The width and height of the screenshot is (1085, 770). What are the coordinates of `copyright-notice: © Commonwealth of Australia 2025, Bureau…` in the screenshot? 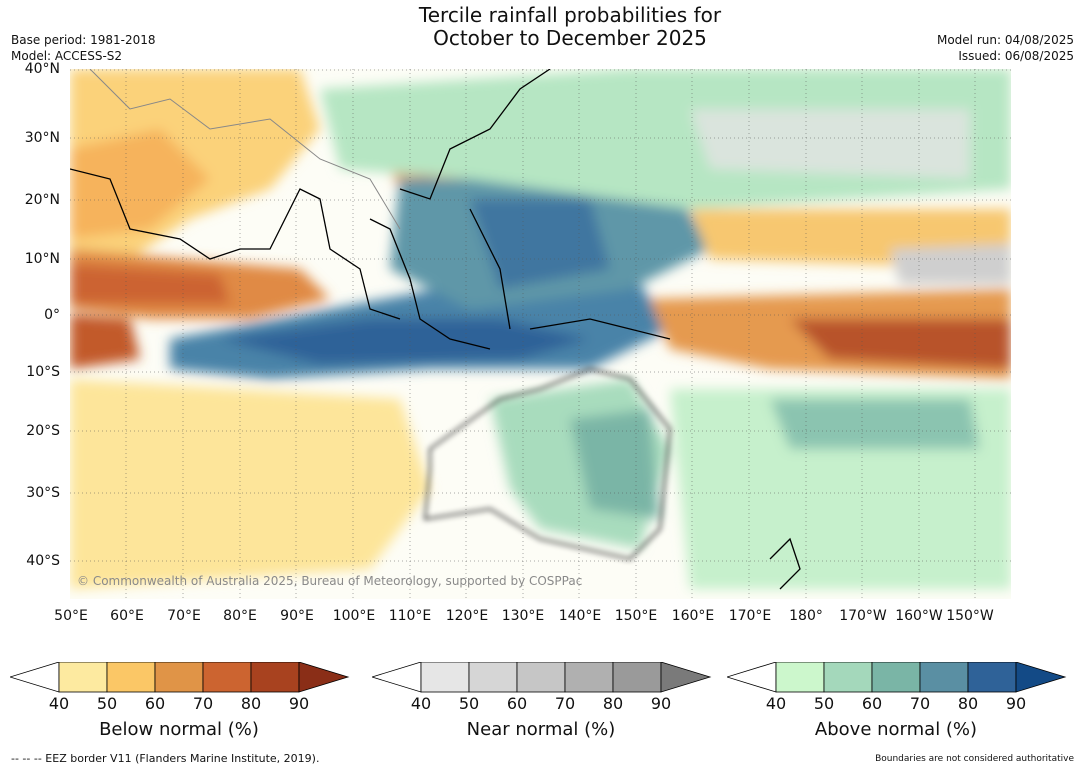 It's located at (330, 581).